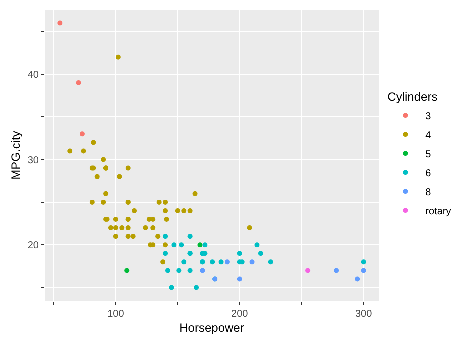  What do you see at coordinates (212, 327) in the screenshot?
I see `x-axis-title: Horsepower` at bounding box center [212, 327].